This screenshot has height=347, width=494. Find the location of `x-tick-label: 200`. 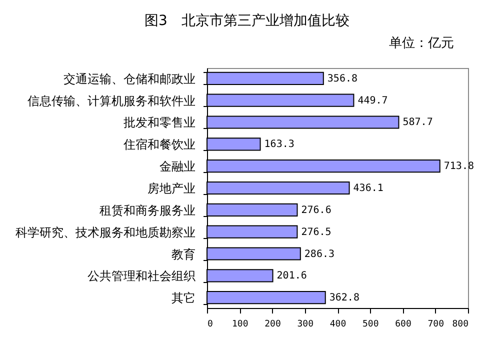

x-tick-label: 200 is located at coordinates (272, 325).